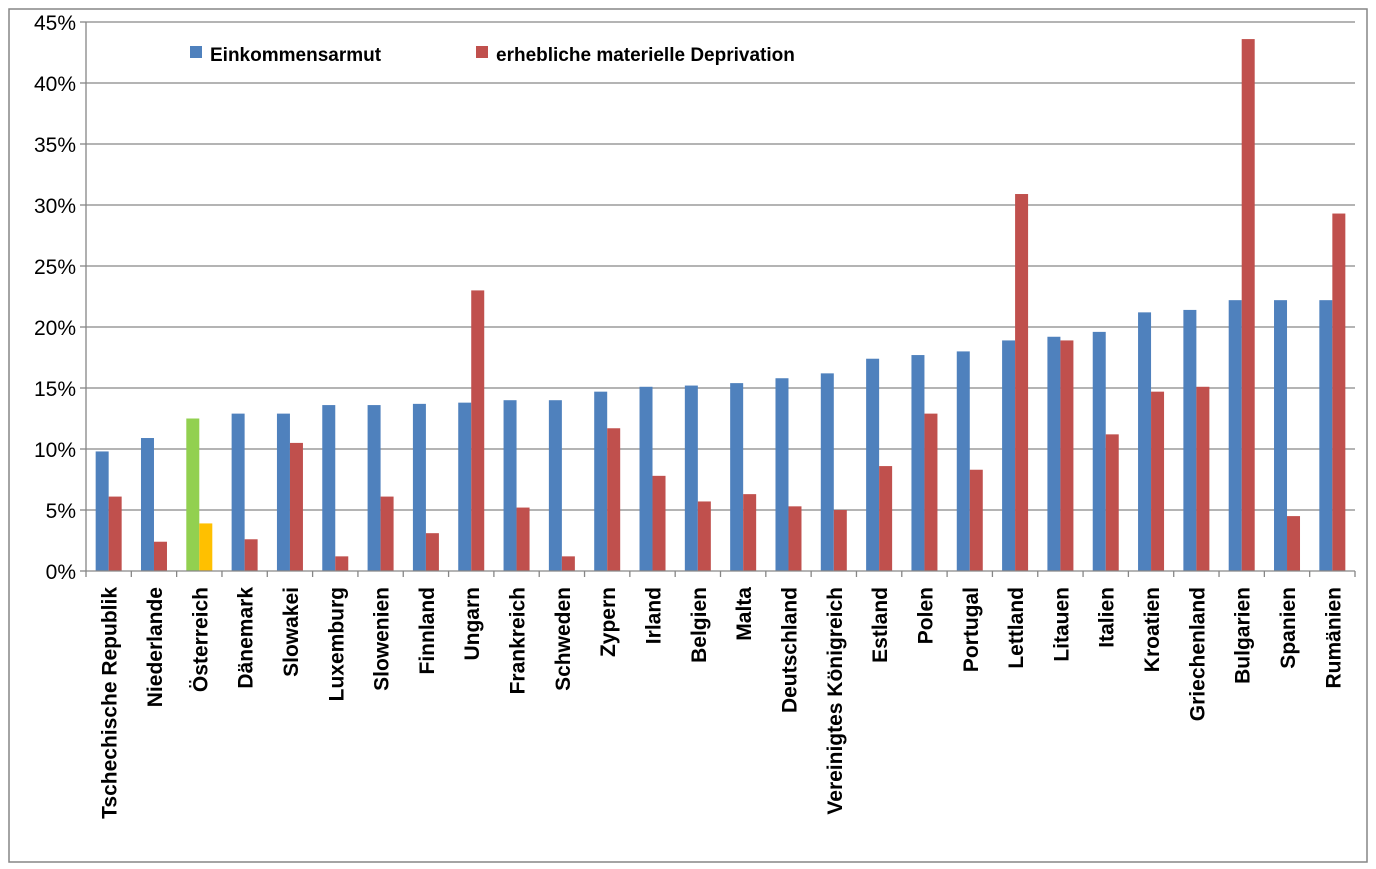 The height and width of the screenshot is (869, 1376). What do you see at coordinates (291, 632) in the screenshot?
I see `x-category-label: Slowakei` at bounding box center [291, 632].